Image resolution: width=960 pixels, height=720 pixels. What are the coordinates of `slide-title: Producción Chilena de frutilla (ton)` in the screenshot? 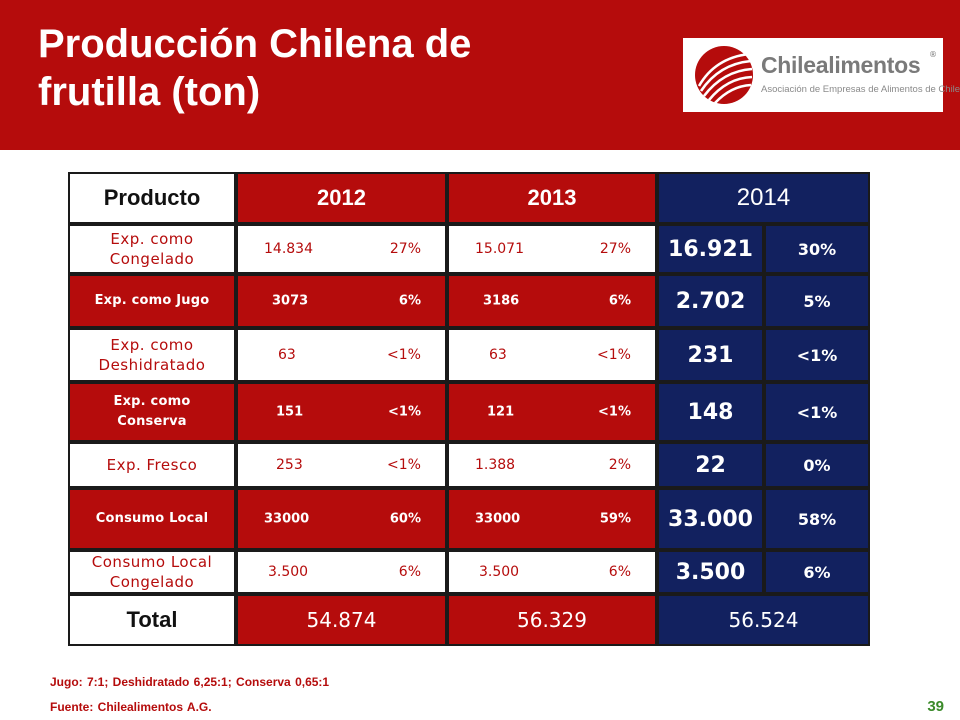 It's located at (318, 68).